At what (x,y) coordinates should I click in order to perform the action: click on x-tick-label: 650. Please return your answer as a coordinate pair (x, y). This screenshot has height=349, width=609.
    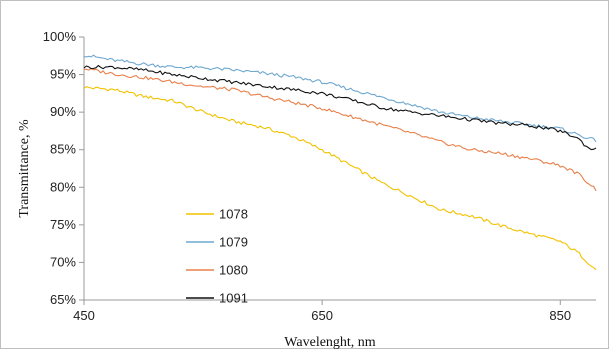
    Looking at the image, I should click on (322, 315).